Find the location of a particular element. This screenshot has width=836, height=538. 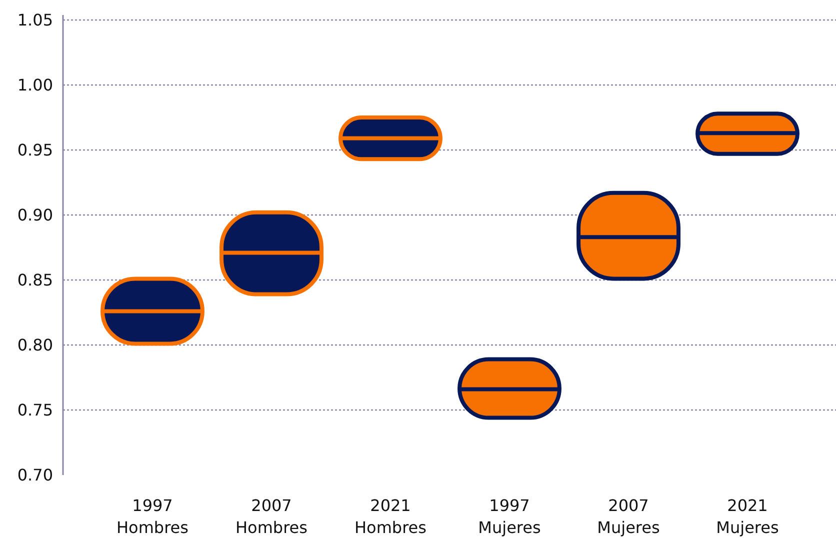

y-tick-label: 0.85 is located at coordinates (35, 280).